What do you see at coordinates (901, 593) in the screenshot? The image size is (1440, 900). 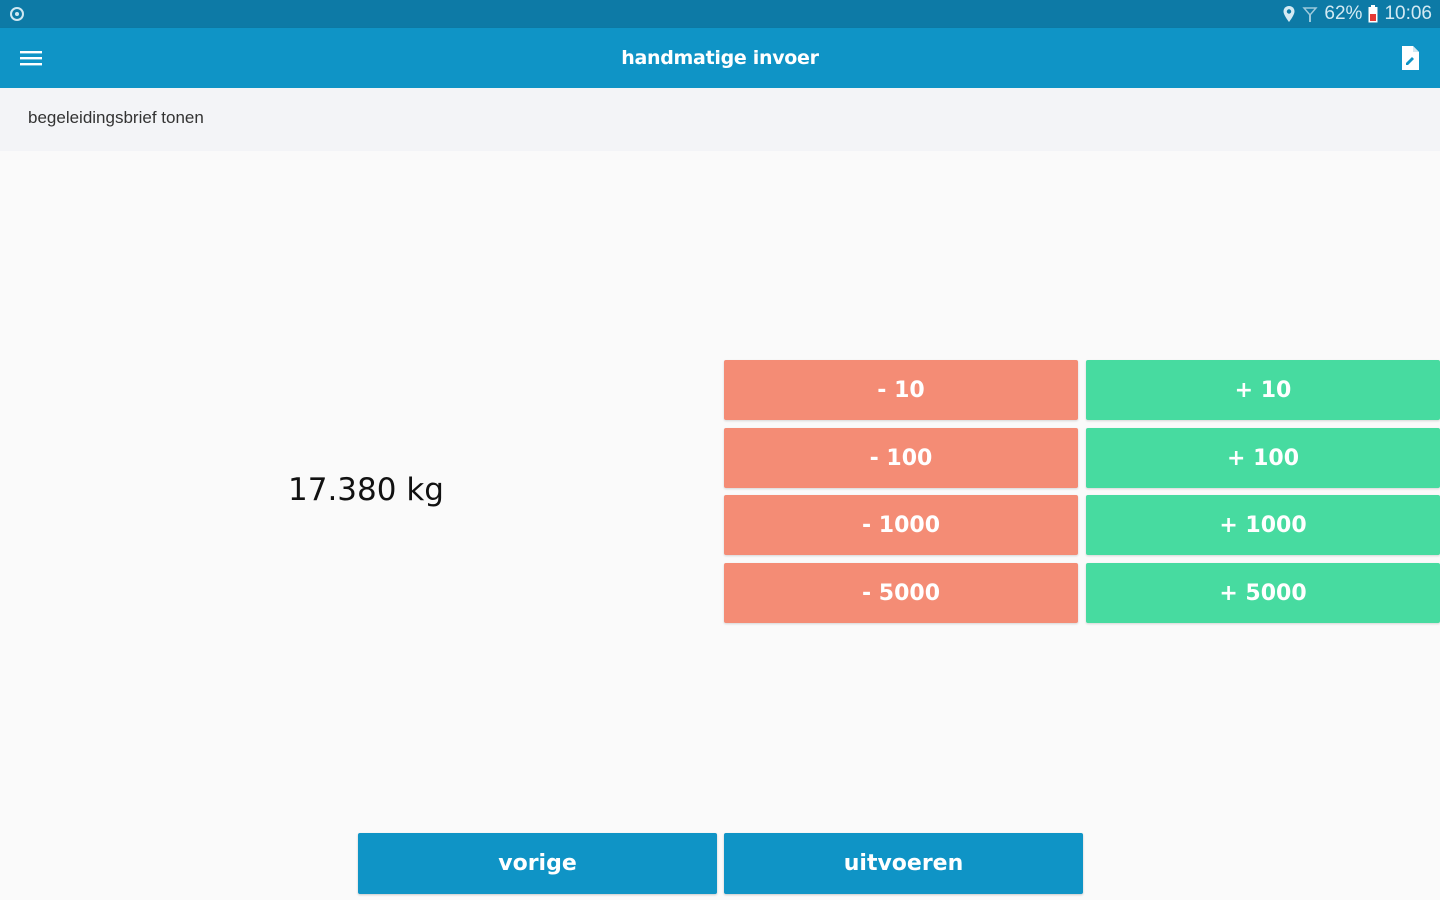 I see `minus-5000-button: - 5000` at bounding box center [901, 593].